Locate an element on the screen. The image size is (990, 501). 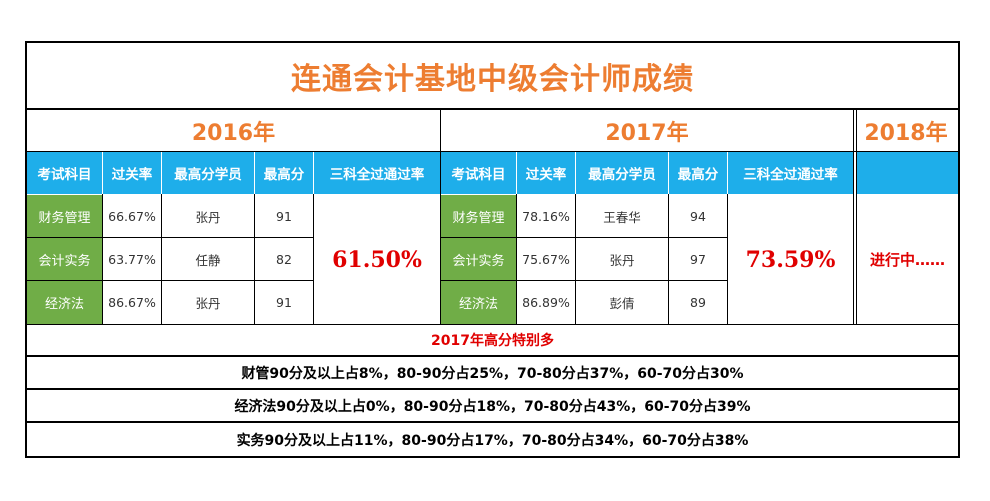
year-2016: 2016年 is located at coordinates (233, 133).